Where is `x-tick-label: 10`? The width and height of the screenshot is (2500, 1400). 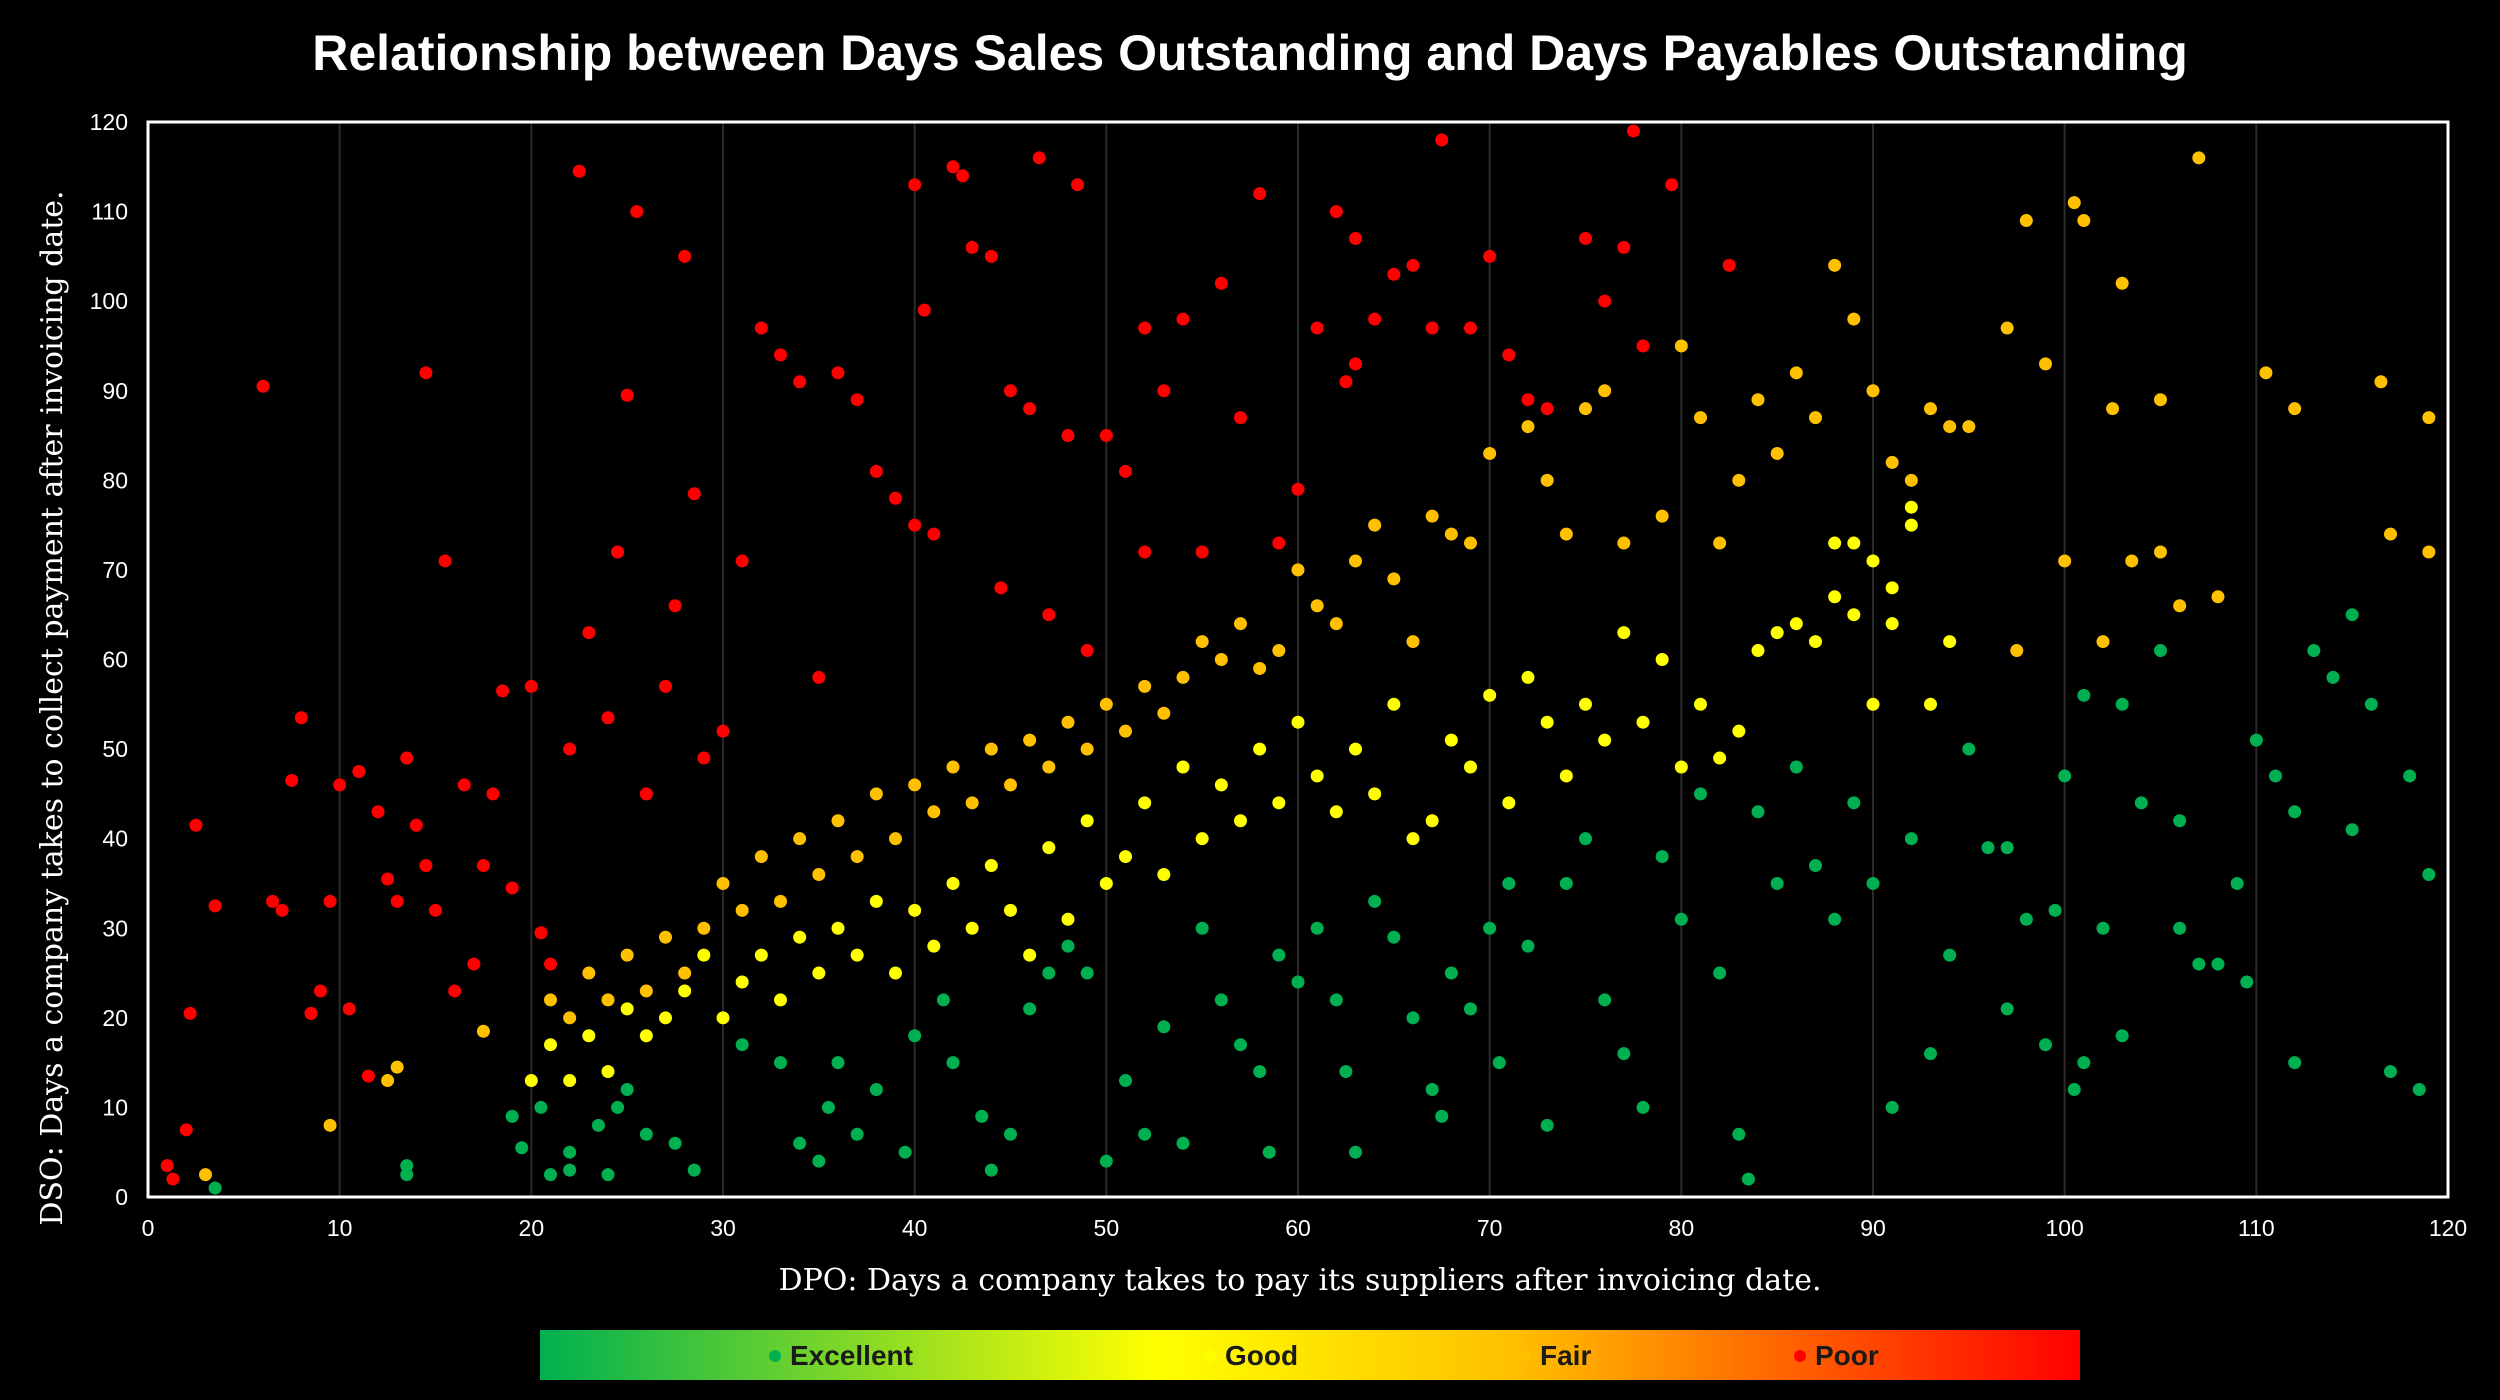
x-tick-label: 10 is located at coordinates (340, 1228).